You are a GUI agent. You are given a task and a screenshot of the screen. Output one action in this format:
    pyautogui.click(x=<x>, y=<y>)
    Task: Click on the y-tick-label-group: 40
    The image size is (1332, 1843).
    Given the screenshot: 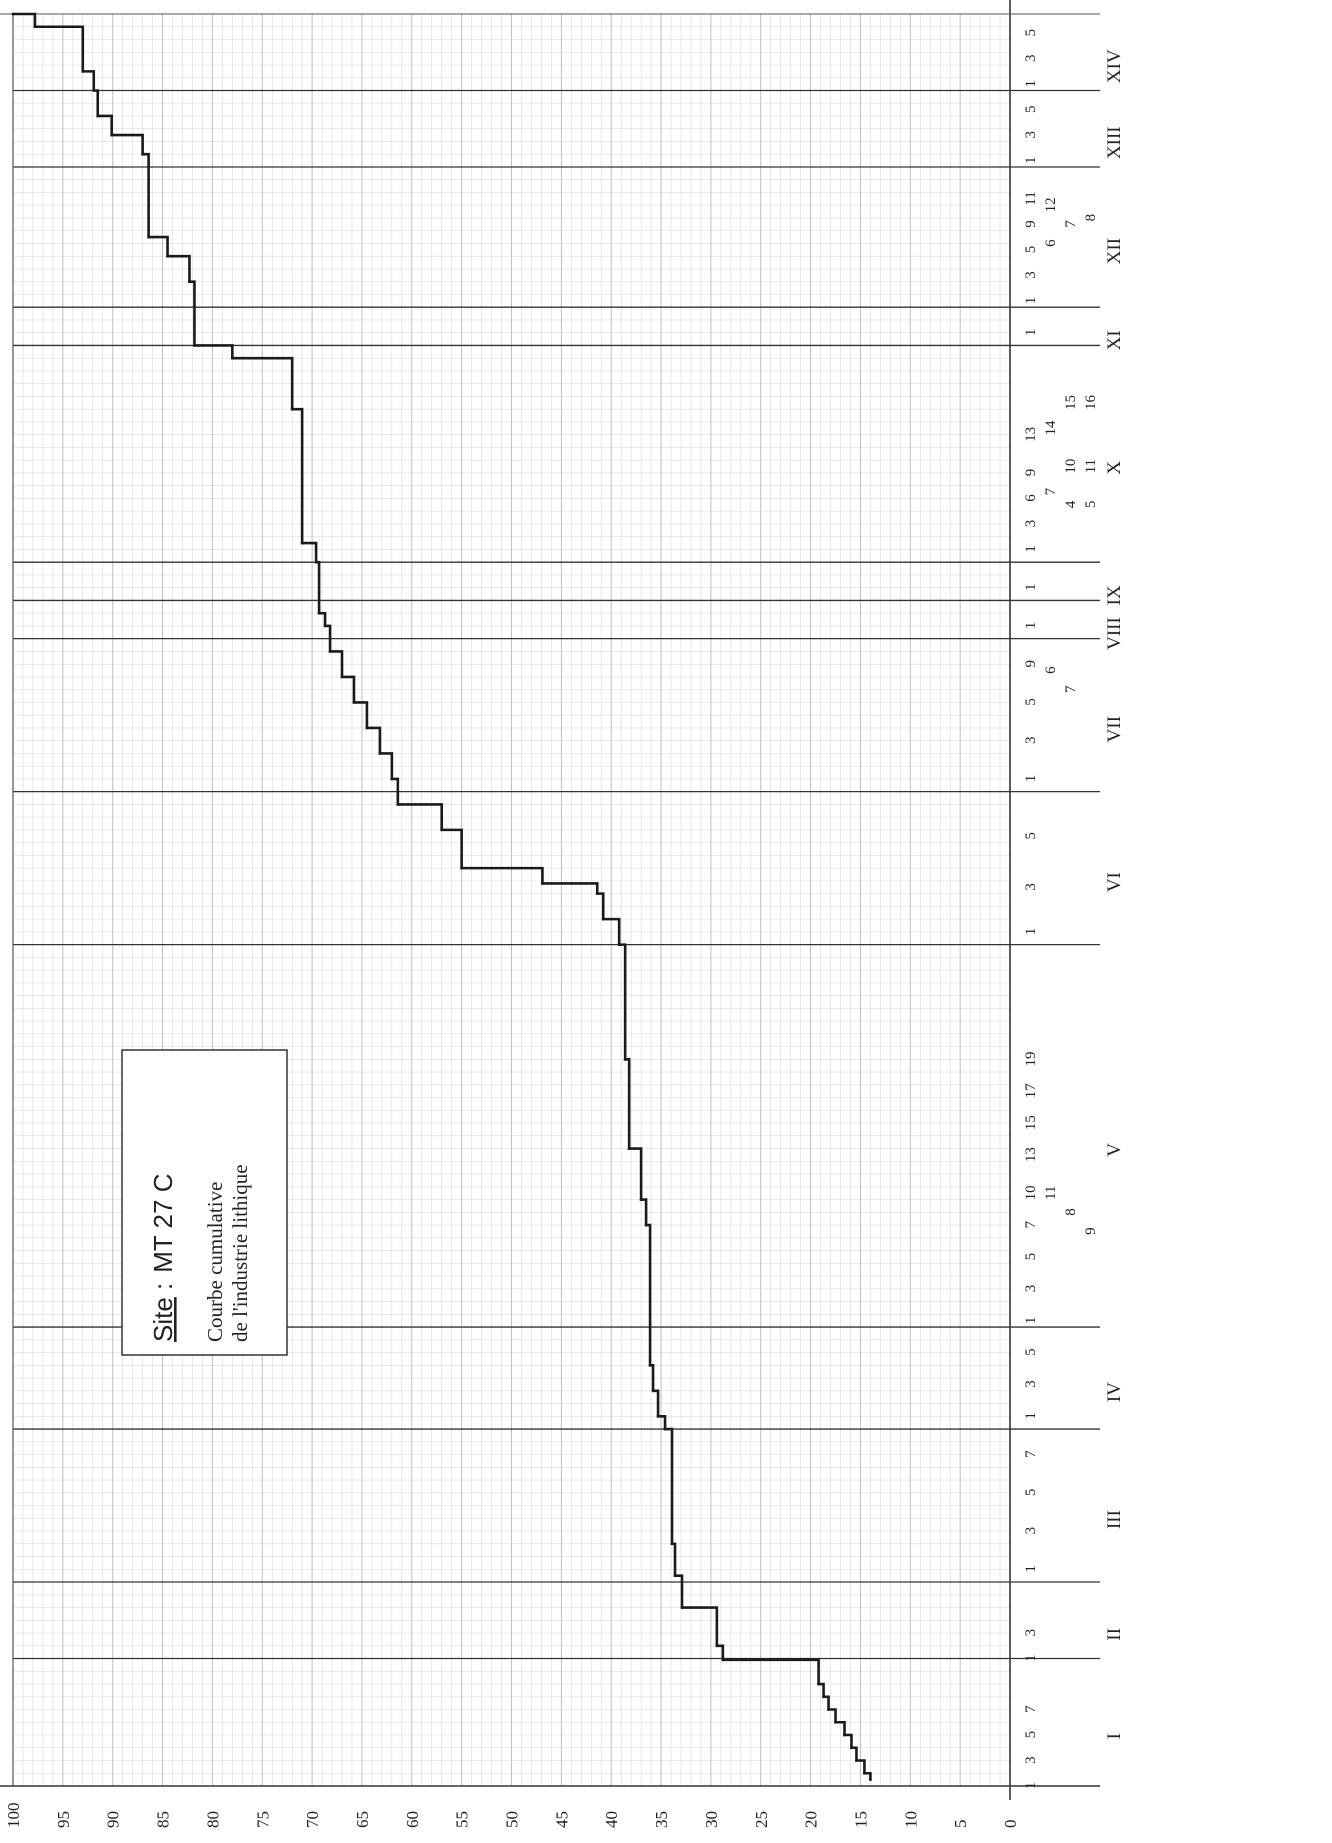 What is the action you would take?
    pyautogui.click(x=611, y=1819)
    